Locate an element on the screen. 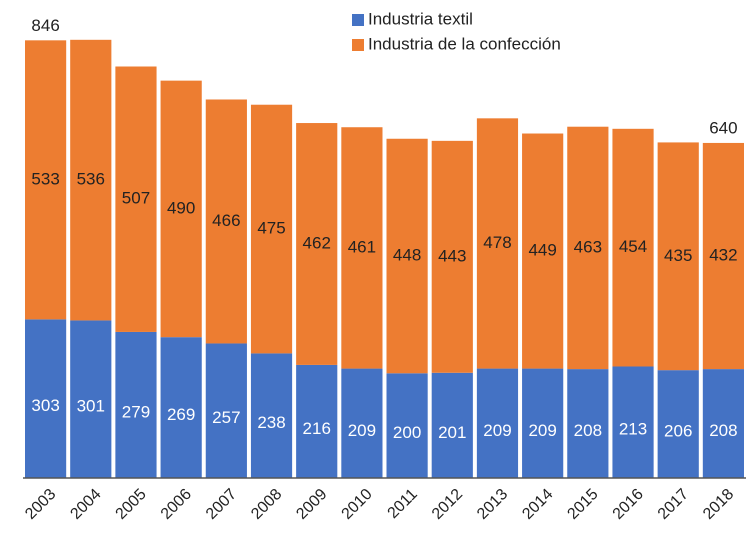 Image resolution: width=746 pixels, height=541 pixels. data-label: 201 is located at coordinates (452, 432).